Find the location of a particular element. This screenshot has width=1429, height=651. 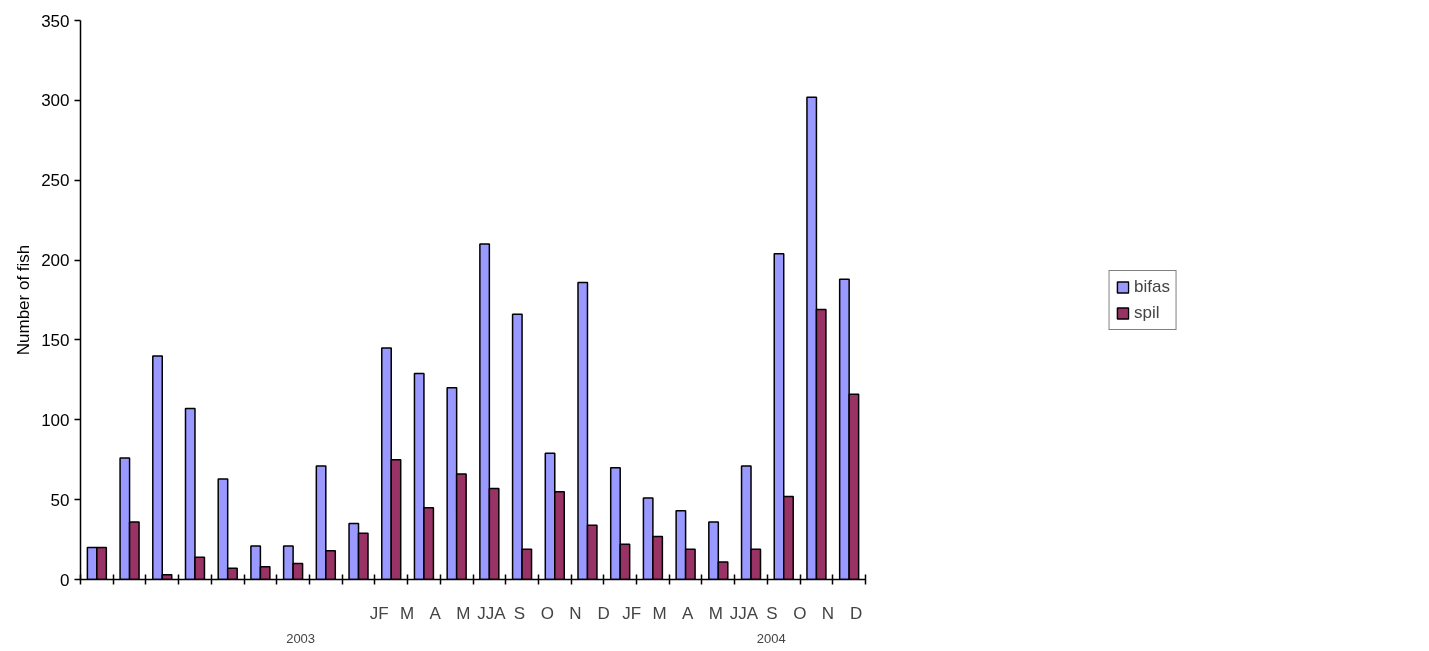

y-tick-label: 300 is located at coordinates (55, 101).